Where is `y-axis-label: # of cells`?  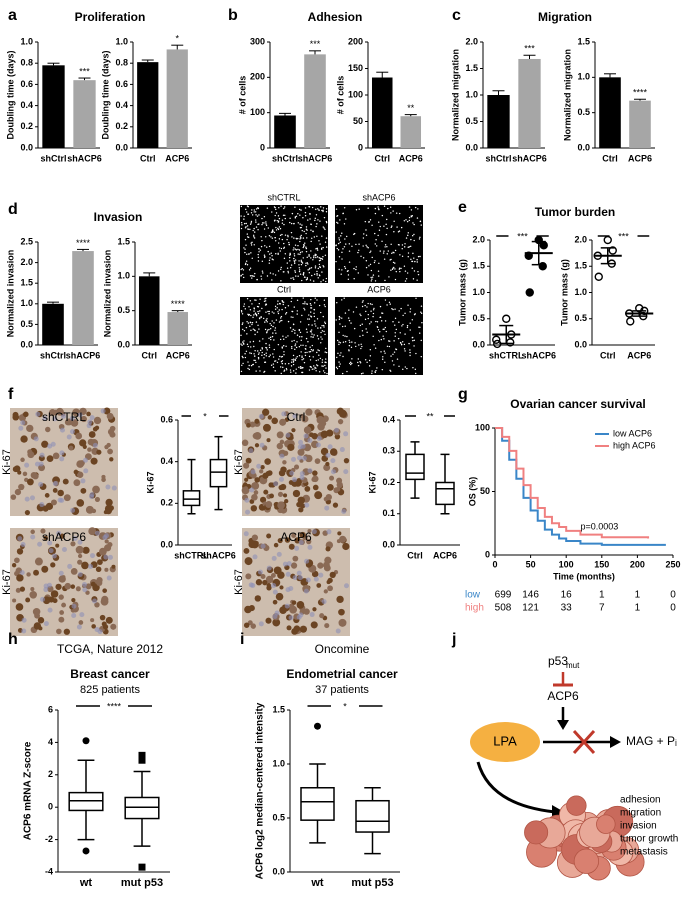
y-axis-label: # of cells is located at coordinates (242, 95).